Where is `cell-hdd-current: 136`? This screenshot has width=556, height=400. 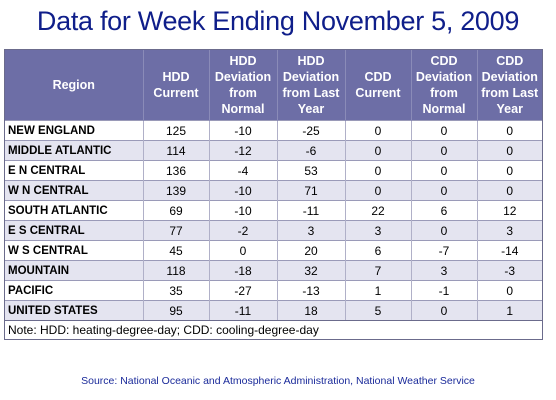 cell-hdd-current: 136 is located at coordinates (176, 170).